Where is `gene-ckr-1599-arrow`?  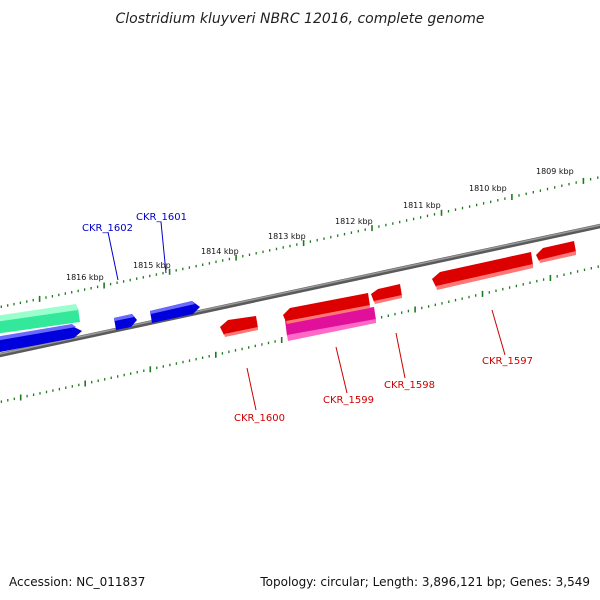 gene-ckr-1599-arrow is located at coordinates (326, 308).